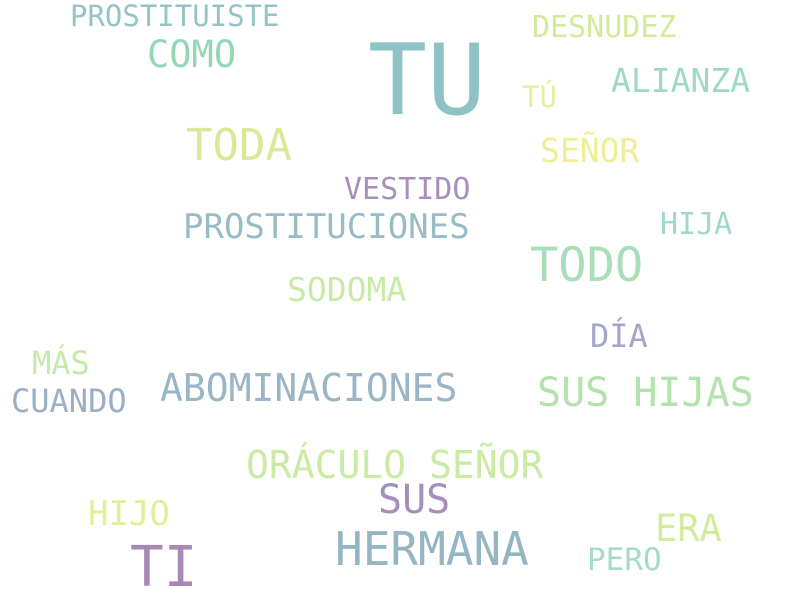  What do you see at coordinates (414, 500) in the screenshot?
I see `word-19: SUS` at bounding box center [414, 500].